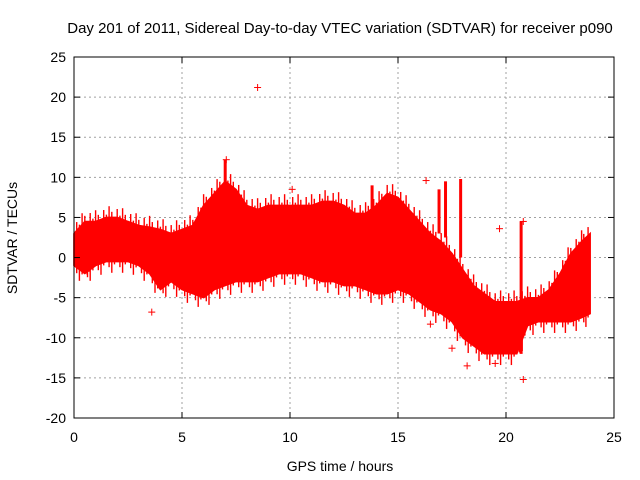  Describe the element at coordinates (398, 437) in the screenshot. I see `x-tick-label: 15` at that location.